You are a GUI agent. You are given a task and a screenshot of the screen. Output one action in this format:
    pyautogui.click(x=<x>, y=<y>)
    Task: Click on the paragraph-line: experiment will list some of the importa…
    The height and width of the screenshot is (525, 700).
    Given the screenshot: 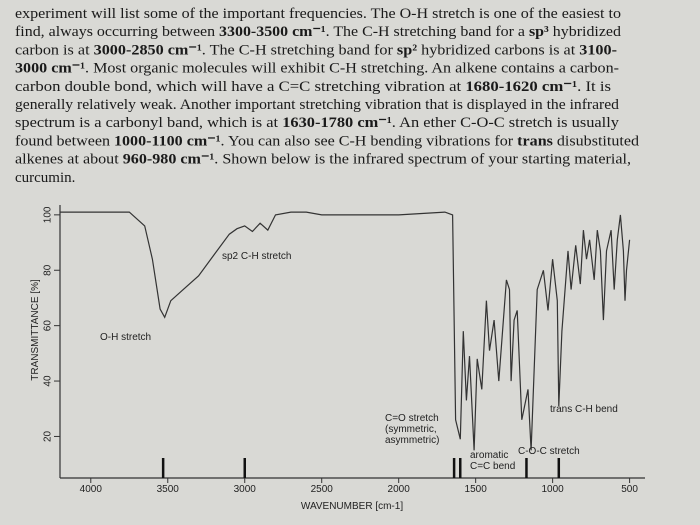 What is the action you would take?
    pyautogui.click(x=318, y=14)
    